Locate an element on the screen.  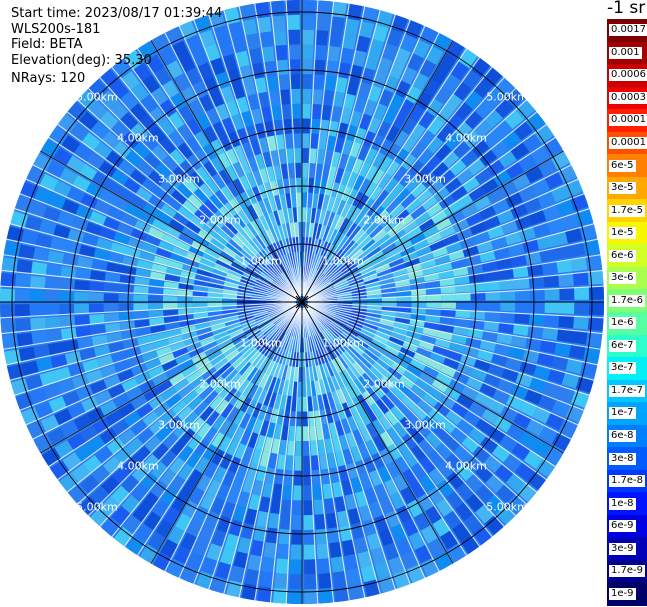
range-ring-label: 4.00km is located at coordinates (138, 466).